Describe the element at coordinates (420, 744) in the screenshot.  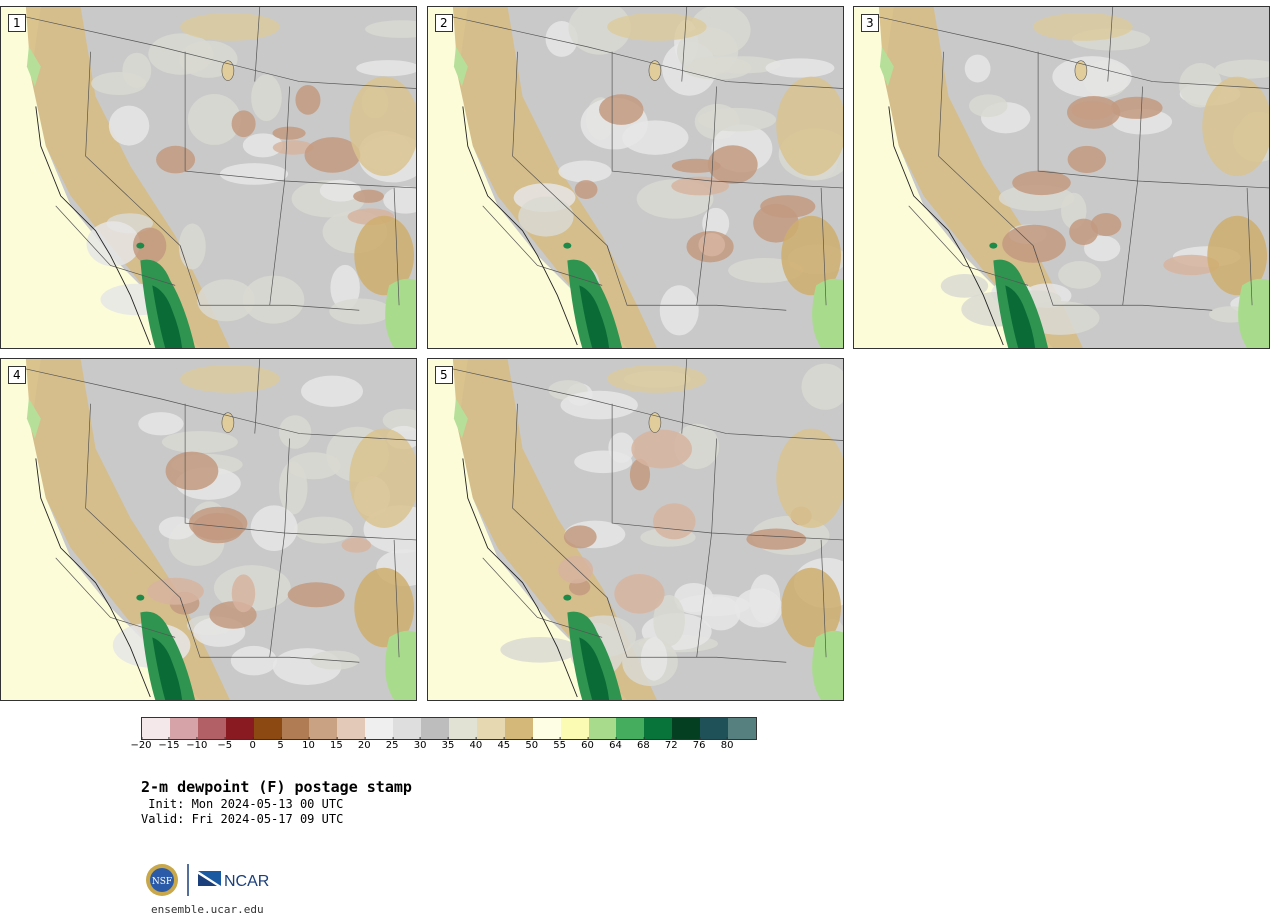
I see `colorbar-tick-label: 30` at that location.